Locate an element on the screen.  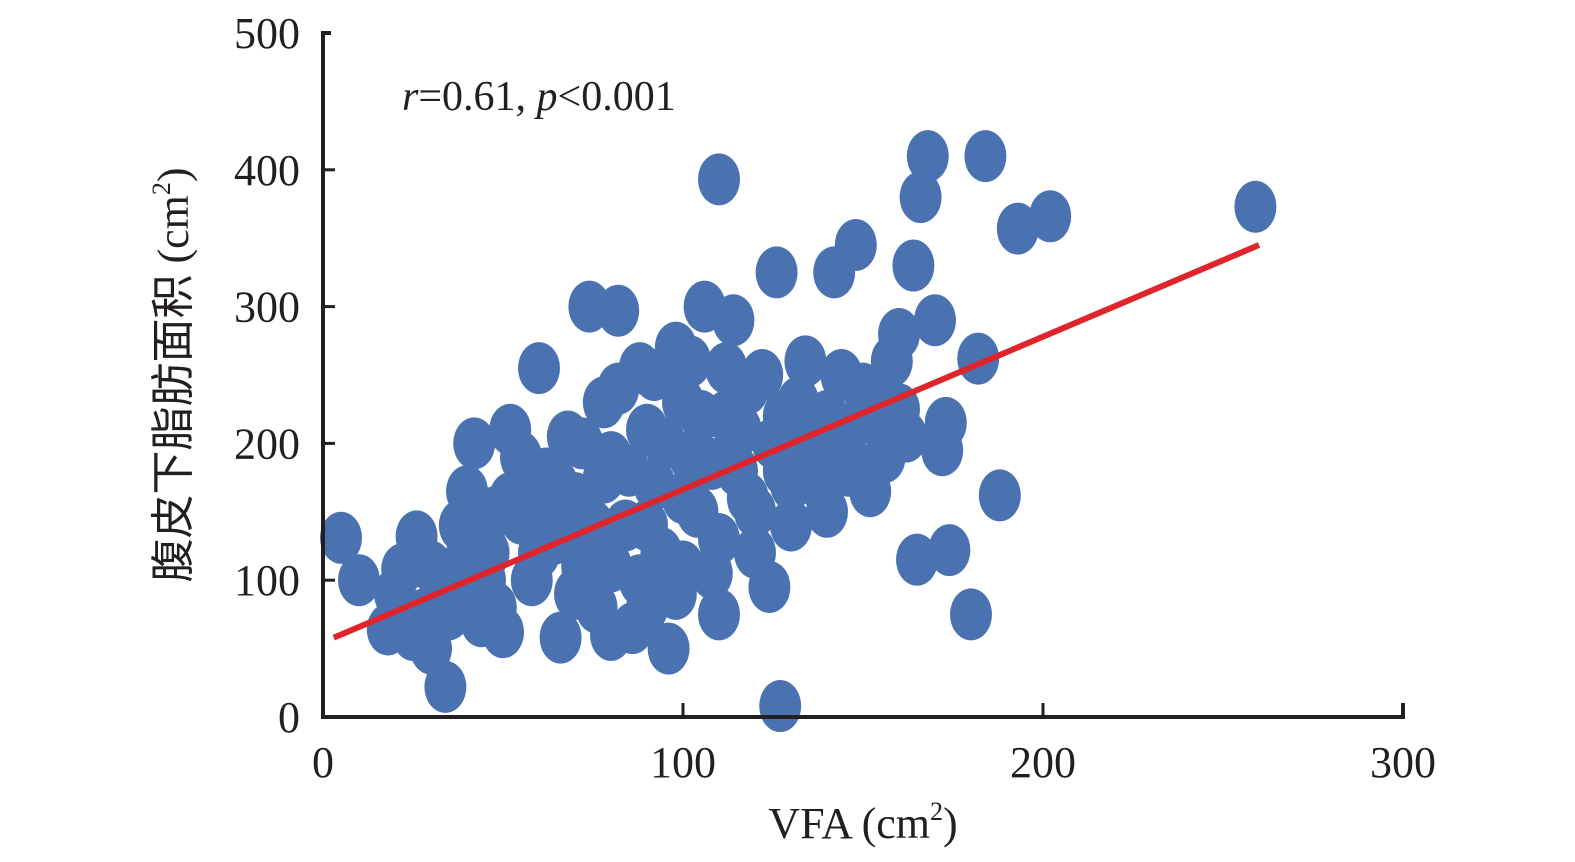
y-tick-label: 100 is located at coordinates (267, 580).